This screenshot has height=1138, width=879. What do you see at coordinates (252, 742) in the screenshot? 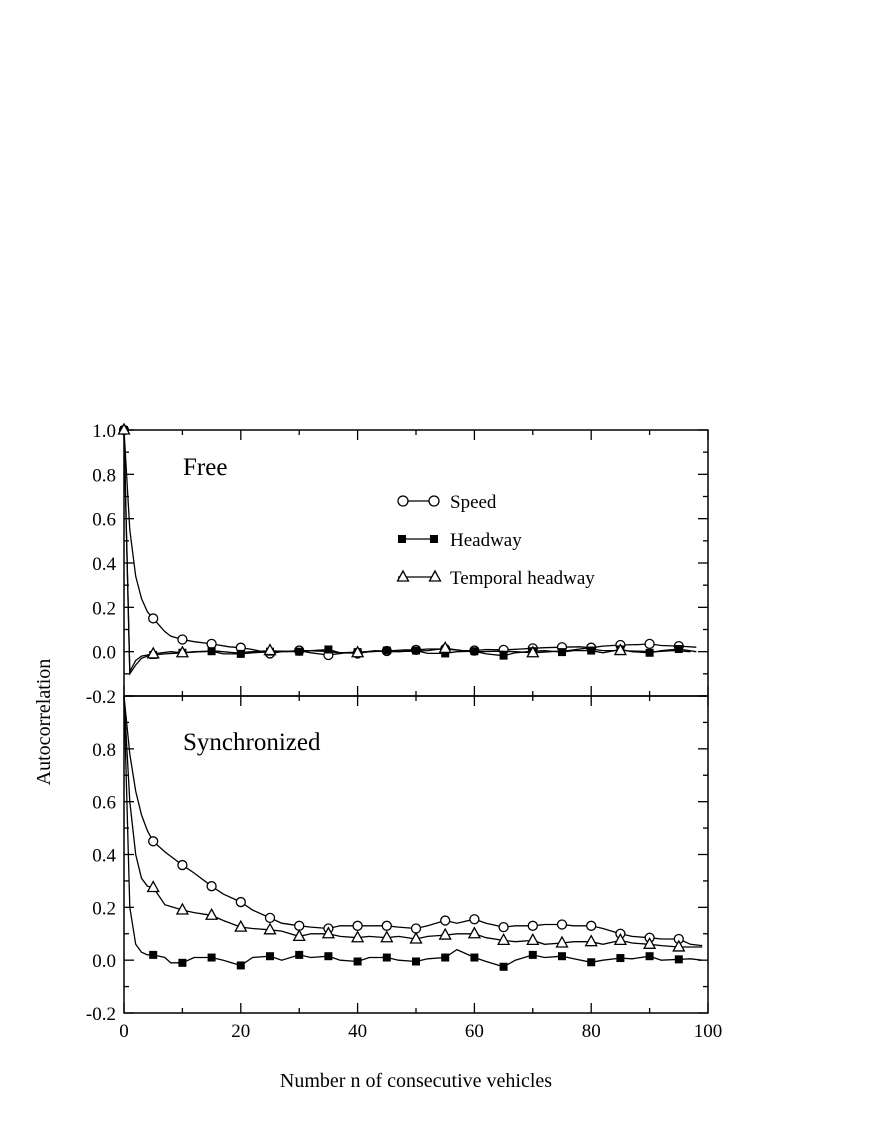
I see `bottom-panel-title: Synchronized` at bounding box center [252, 742].